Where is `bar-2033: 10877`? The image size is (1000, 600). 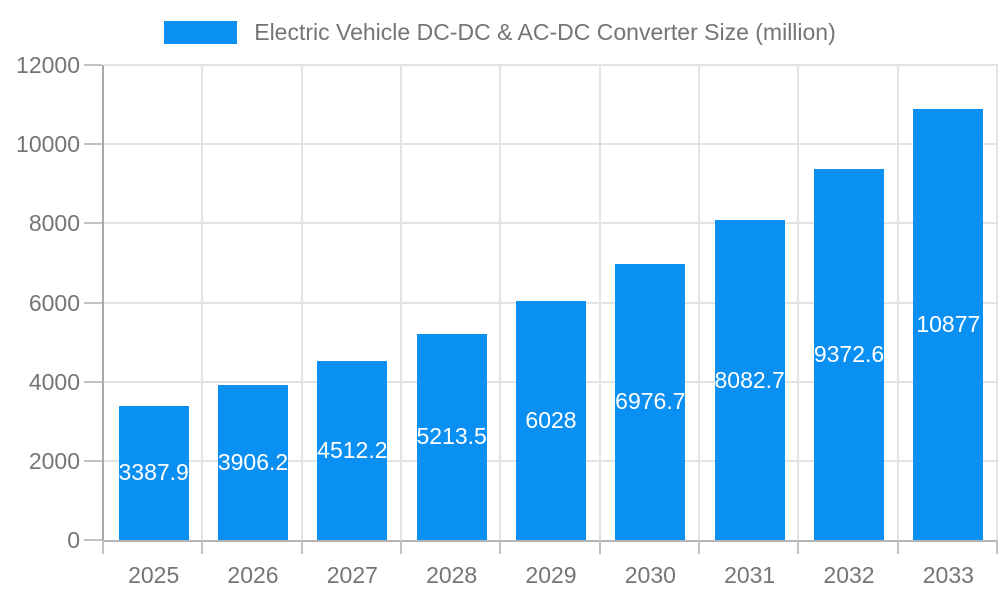 bar-2033: 10877 is located at coordinates (948, 324).